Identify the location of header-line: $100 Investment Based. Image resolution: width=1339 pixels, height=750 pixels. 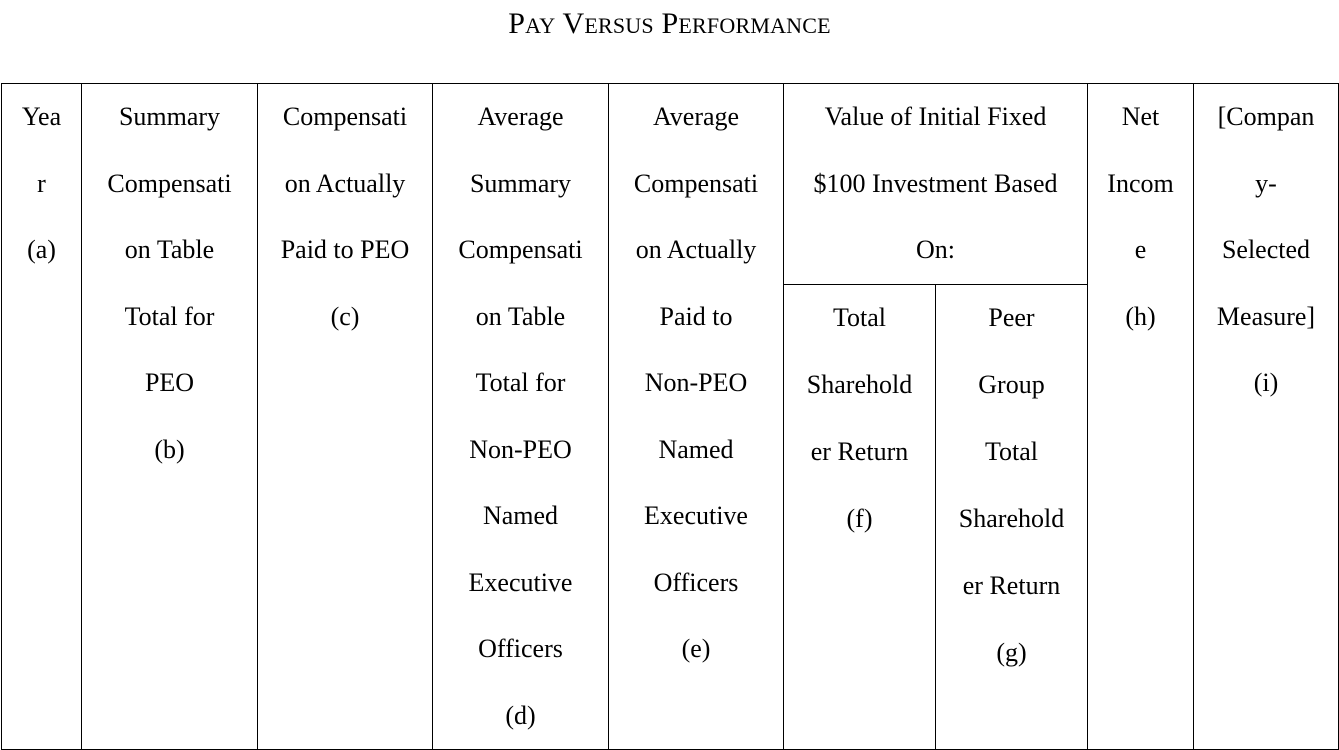
(935, 183).